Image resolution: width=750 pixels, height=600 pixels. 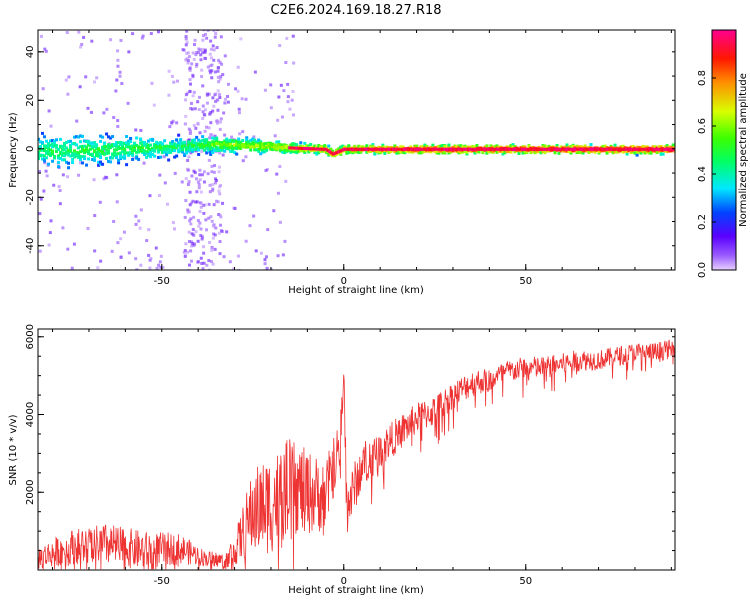 What do you see at coordinates (525, 281) in the screenshot?
I see `x-tick-label: 50` at bounding box center [525, 281].